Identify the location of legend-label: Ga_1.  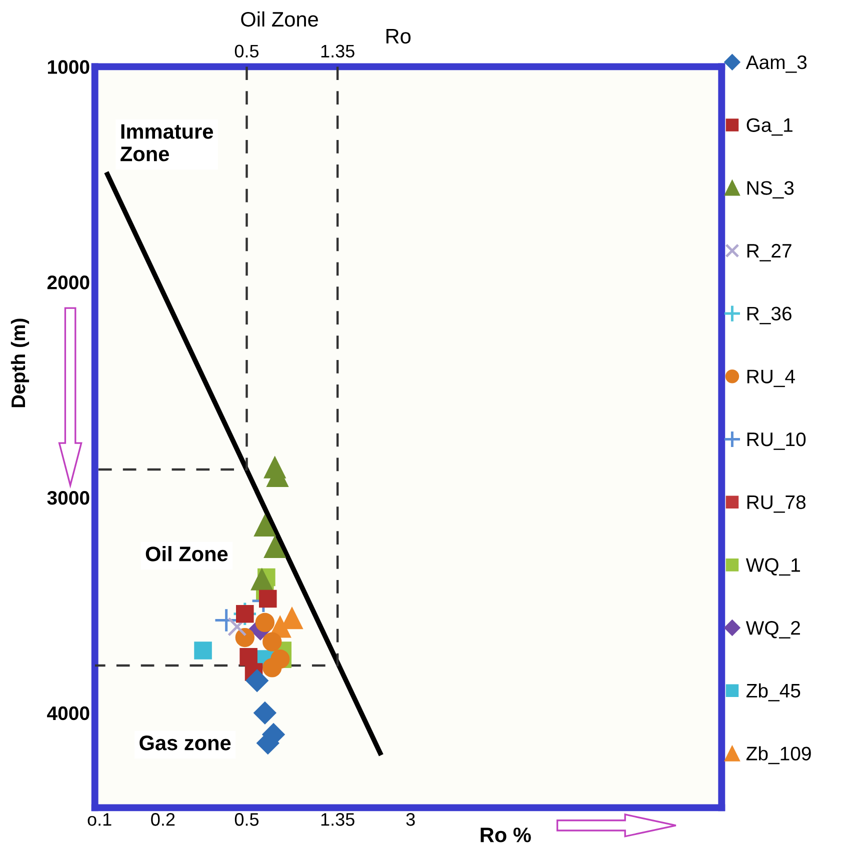
(769, 127).